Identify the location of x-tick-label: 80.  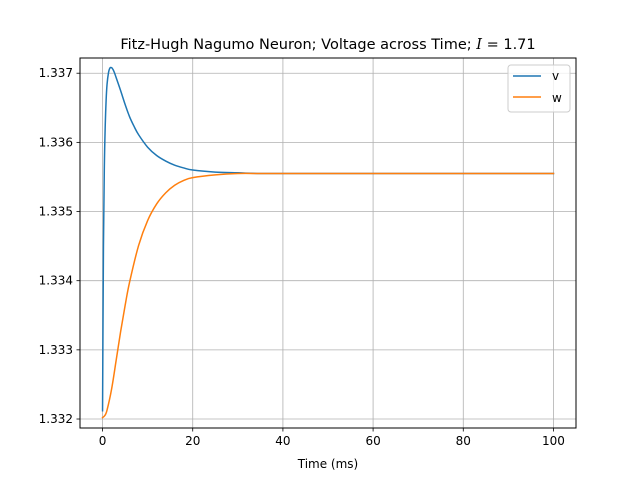
(463, 441).